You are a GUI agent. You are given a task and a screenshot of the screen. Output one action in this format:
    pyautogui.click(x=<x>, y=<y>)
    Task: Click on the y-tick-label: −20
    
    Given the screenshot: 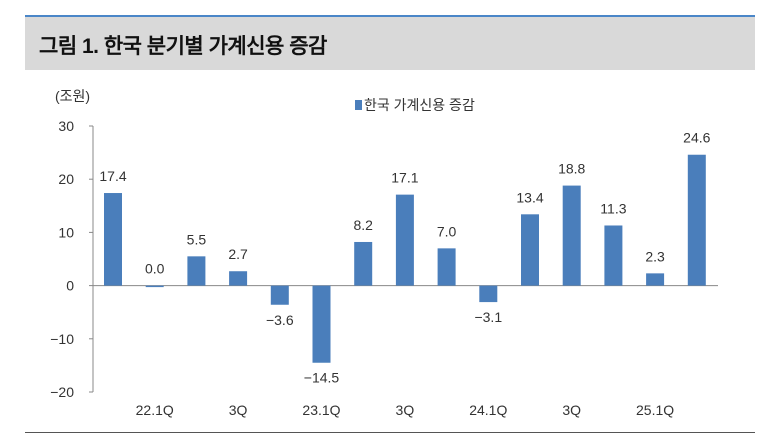 What is the action you would take?
    pyautogui.click(x=62, y=392)
    